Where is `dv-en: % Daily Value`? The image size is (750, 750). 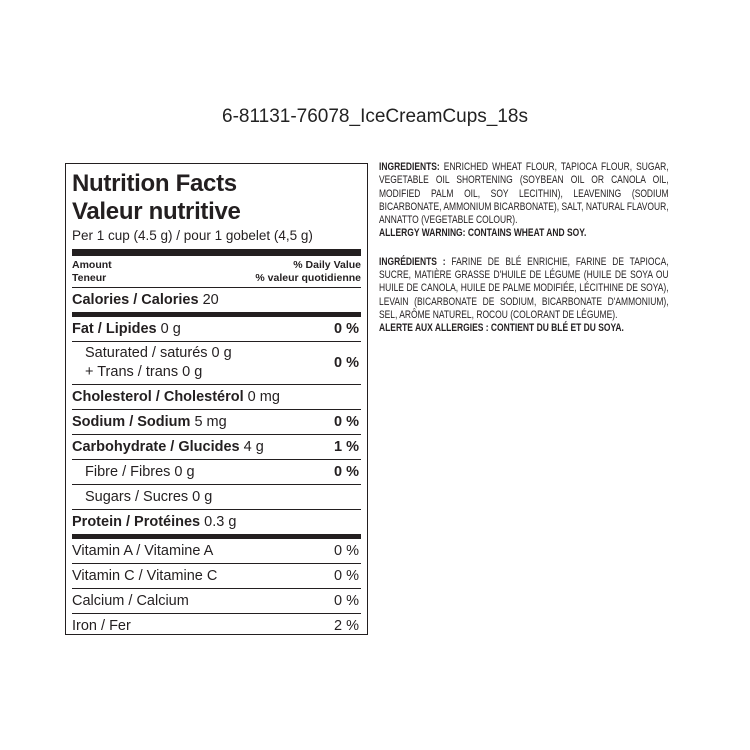 dv-en: % Daily Value is located at coordinates (327, 265).